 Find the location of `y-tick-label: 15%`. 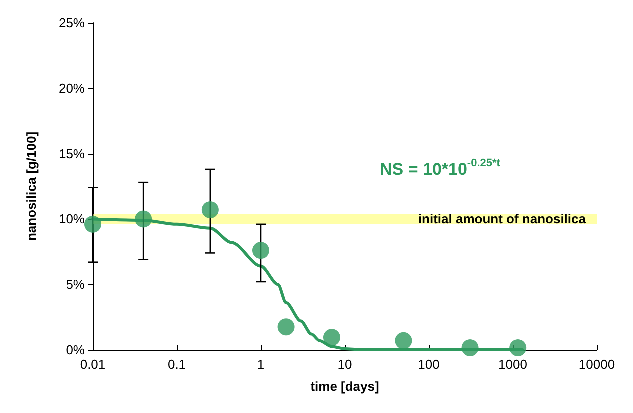

y-tick-label: 15% is located at coordinates (72, 154).